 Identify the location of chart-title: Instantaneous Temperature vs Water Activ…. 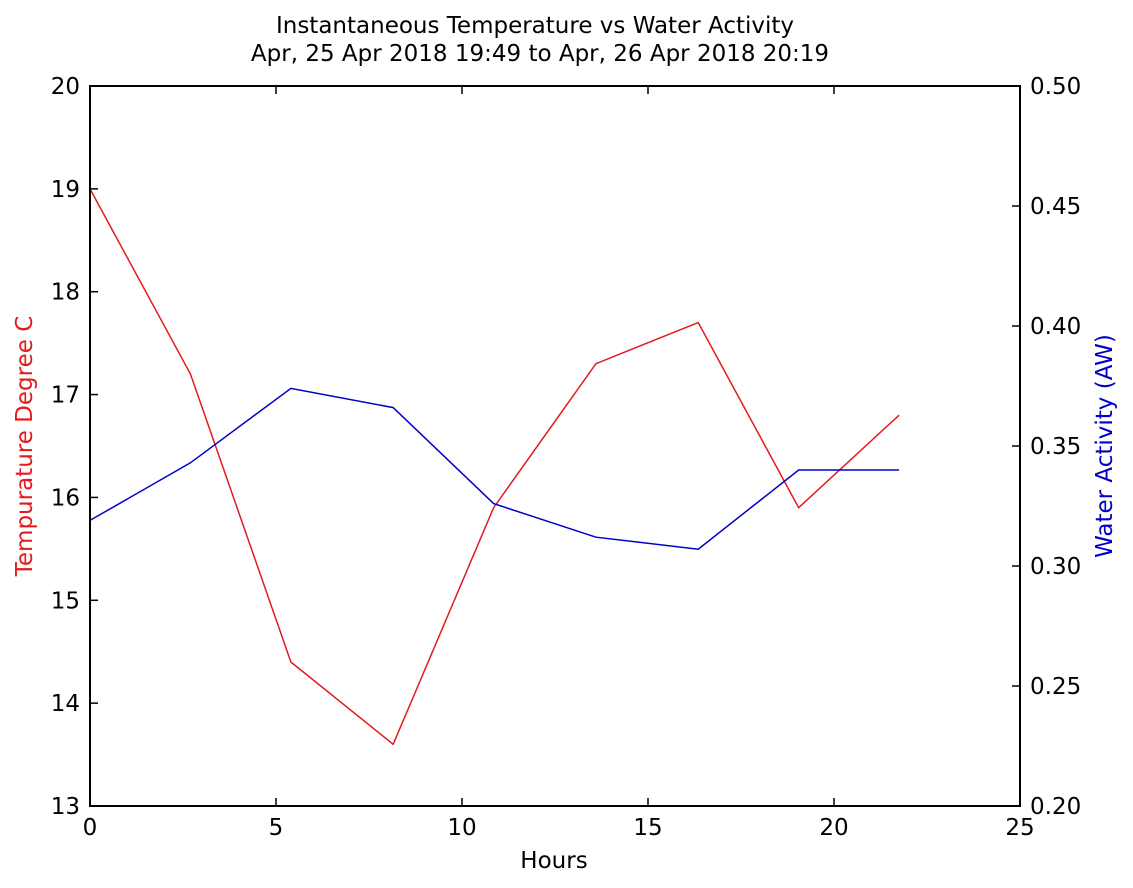
(535, 26).